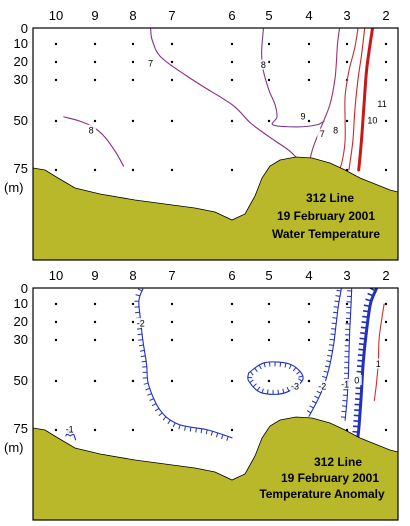 The image size is (410, 526). Describe the element at coordinates (24, 28) in the screenshot. I see `depth-label: 0` at that location.